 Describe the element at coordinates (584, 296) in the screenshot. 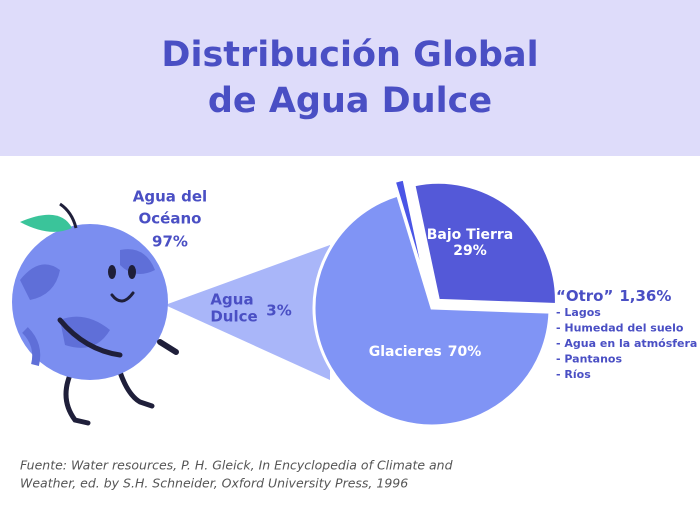

I see `slice-name: “Otro”` at that location.